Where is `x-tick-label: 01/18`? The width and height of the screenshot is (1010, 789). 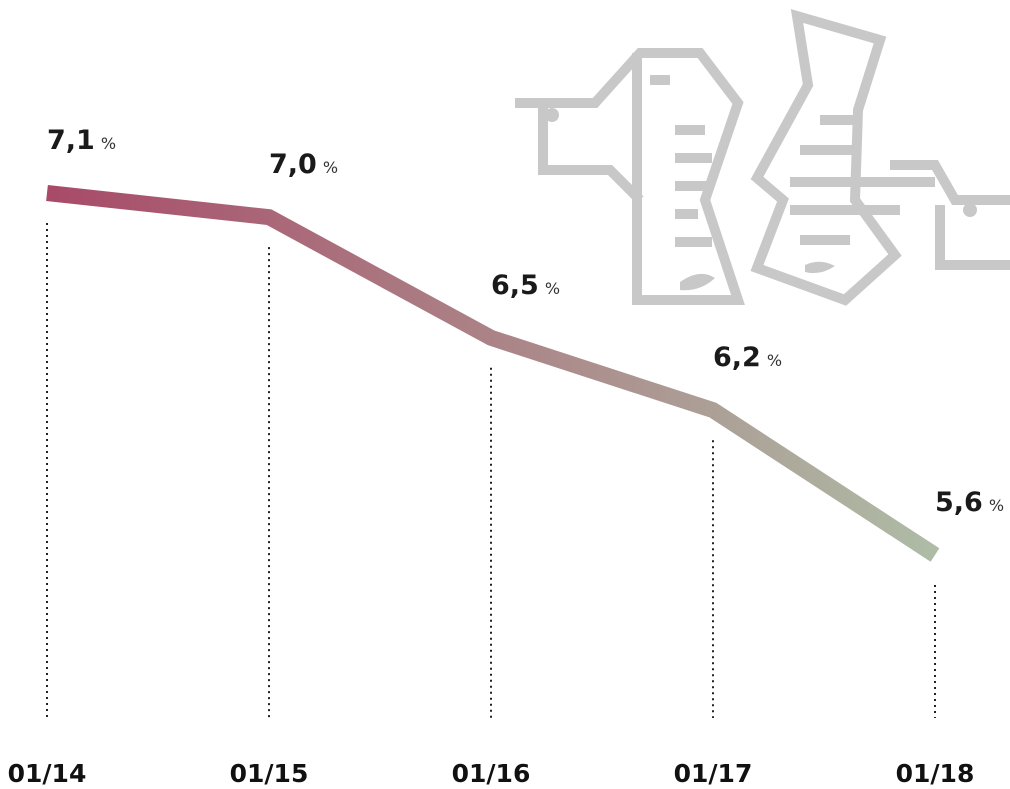 x-tick-label: 01/18 is located at coordinates (935, 773).